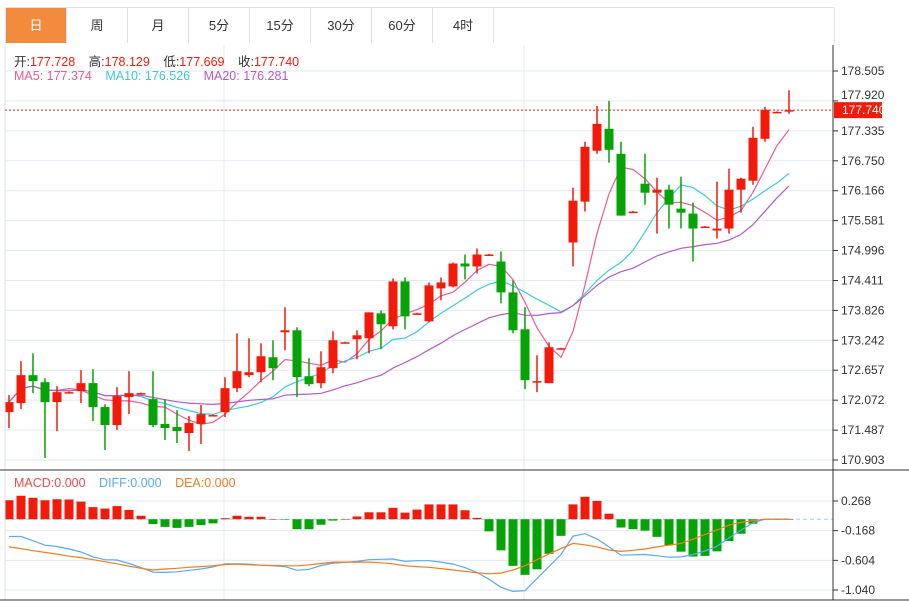  I want to click on tab-month: 月, so click(158, 25).